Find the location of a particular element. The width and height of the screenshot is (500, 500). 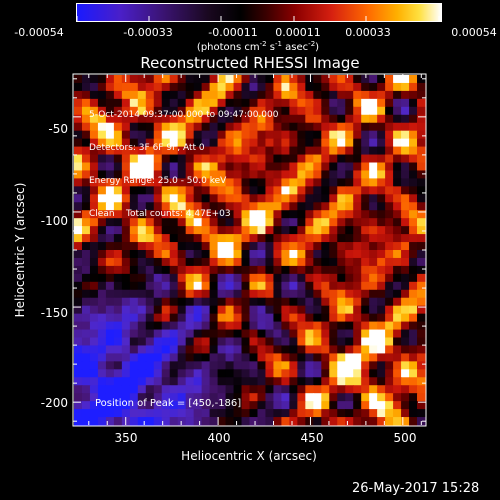

colorbar-tick-label: 0.00033 is located at coordinates (368, 32).